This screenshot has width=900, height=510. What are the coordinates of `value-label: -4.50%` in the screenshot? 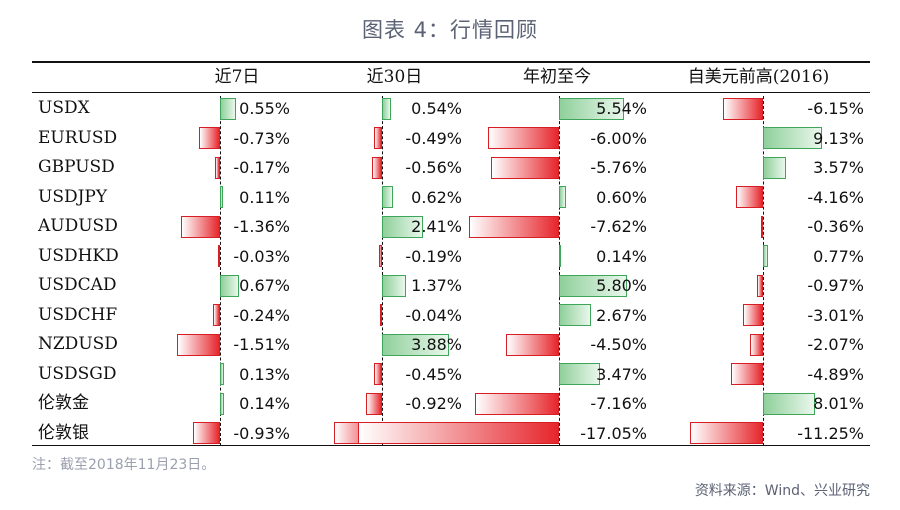 It's located at (618, 344).